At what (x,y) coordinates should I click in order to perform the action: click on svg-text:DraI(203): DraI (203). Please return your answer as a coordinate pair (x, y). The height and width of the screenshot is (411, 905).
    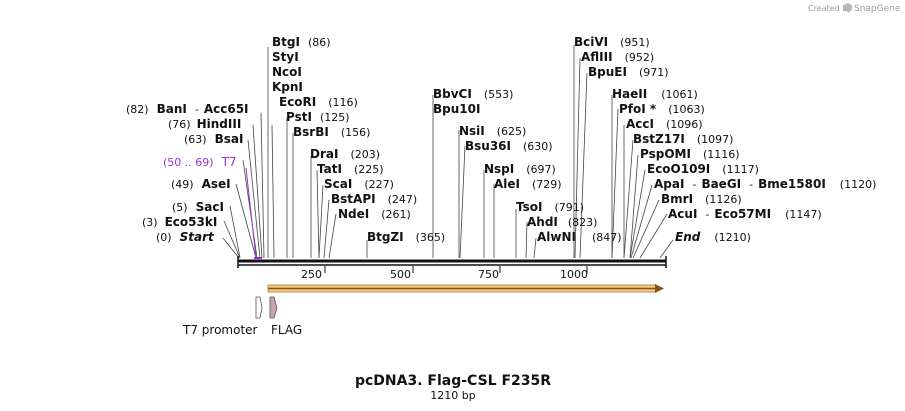
    Looking at the image, I should click on (345, 154).